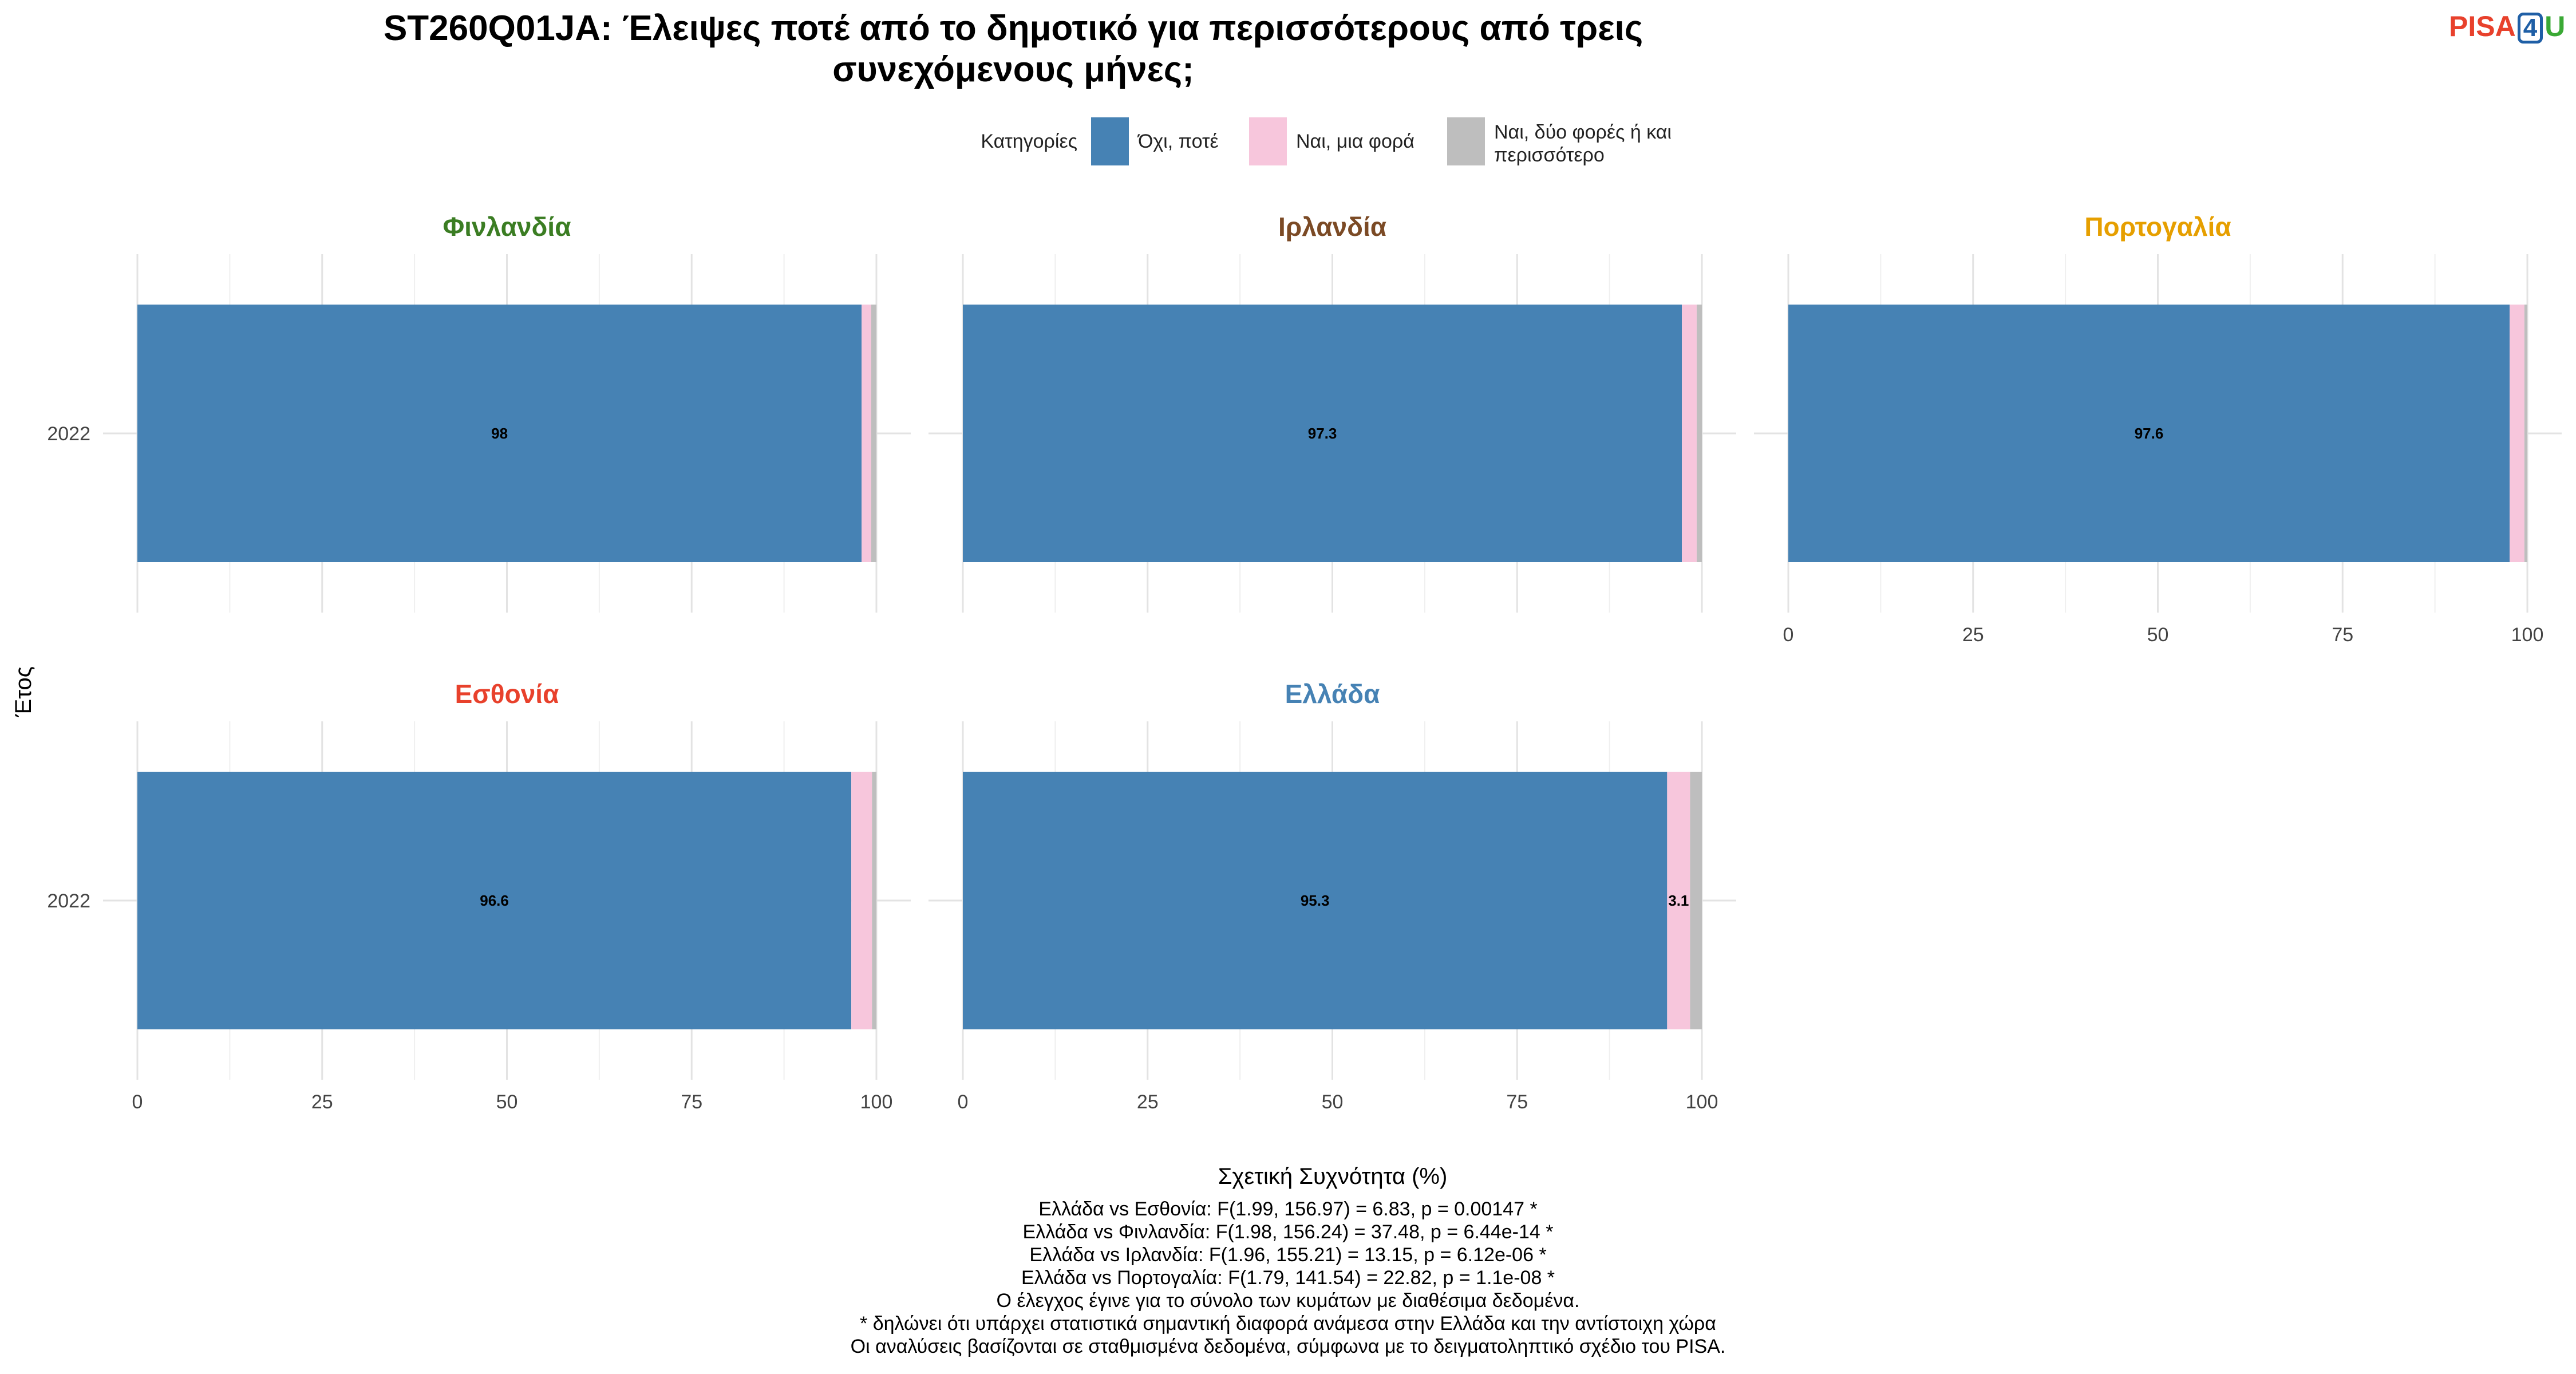  What do you see at coordinates (1013, 69) in the screenshot?
I see `chart-title-line-2: συνεχόμενους μήνες;` at bounding box center [1013, 69].